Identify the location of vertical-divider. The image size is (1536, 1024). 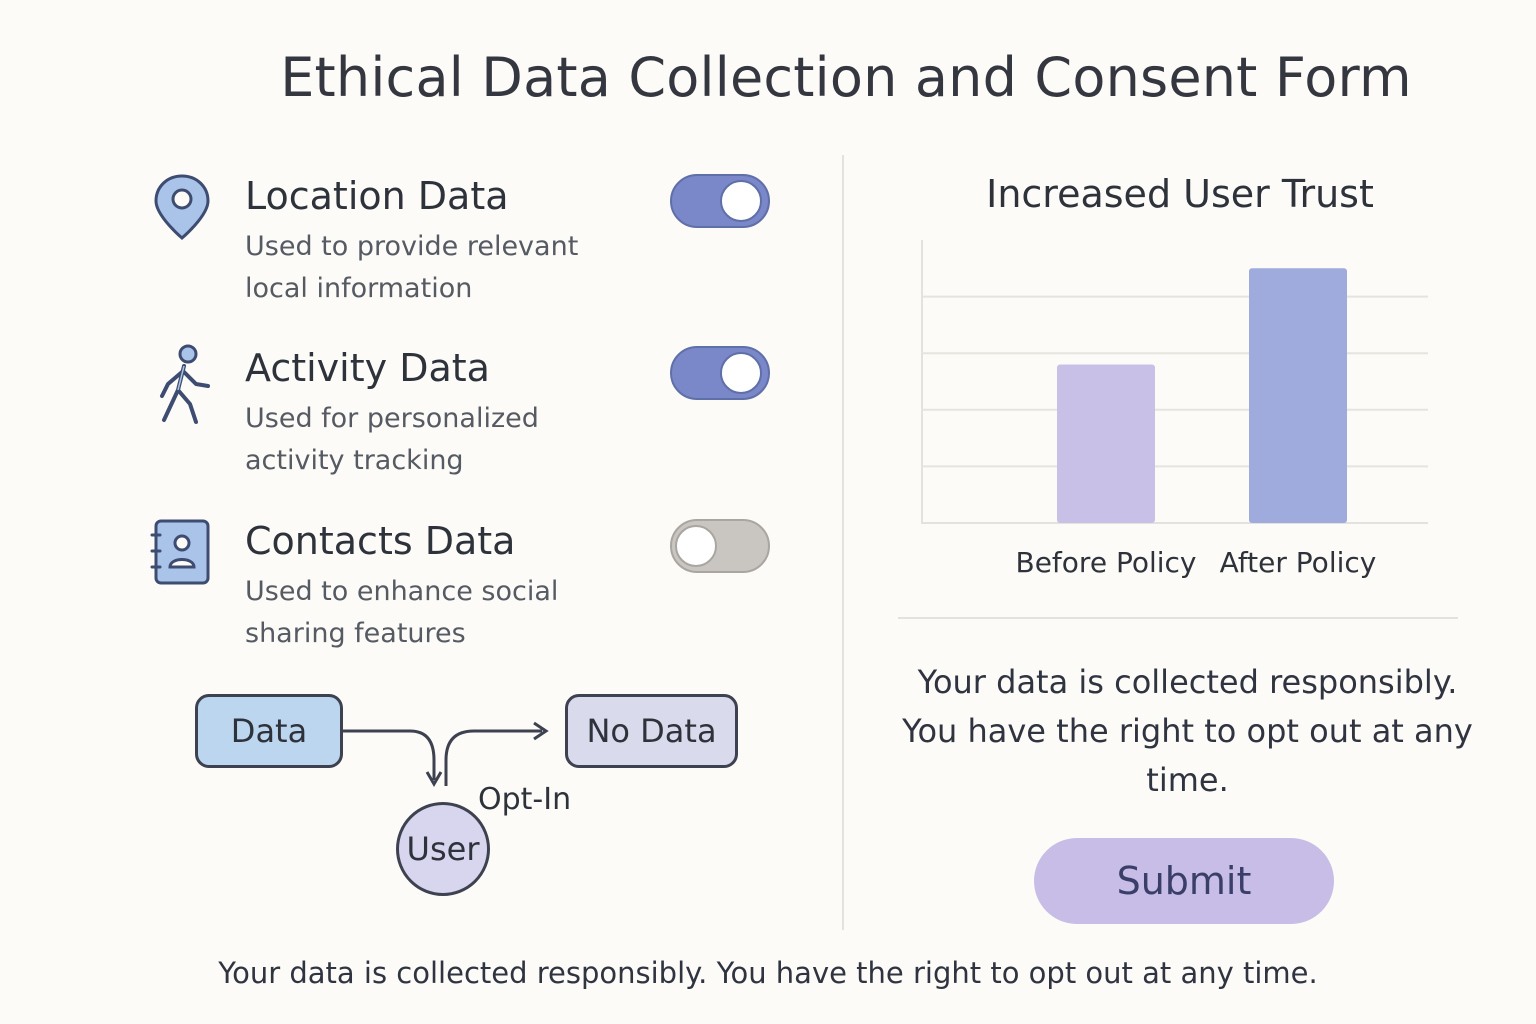
(843, 542).